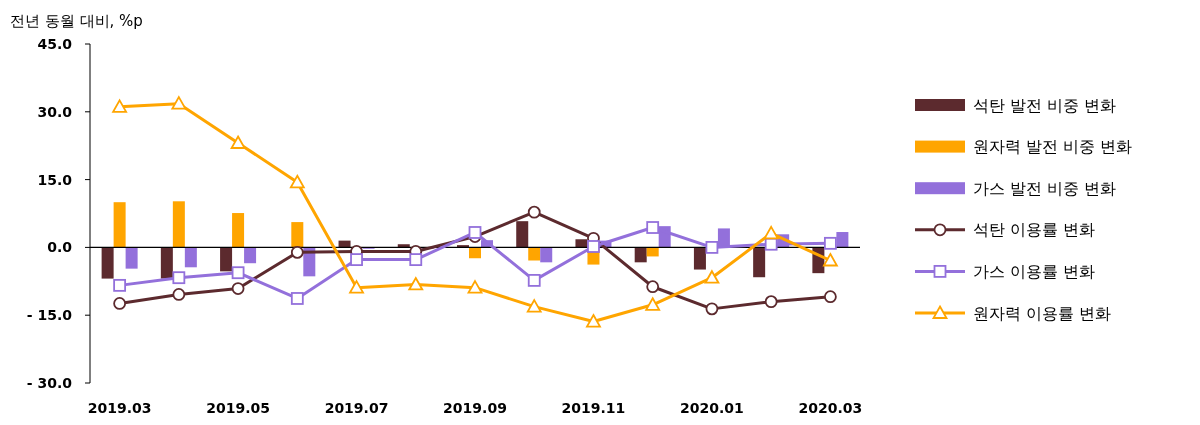 The height and width of the screenshot is (425, 1200). What do you see at coordinates (238, 408) in the screenshot?
I see `x-tick-label: 2019.05` at bounding box center [238, 408].